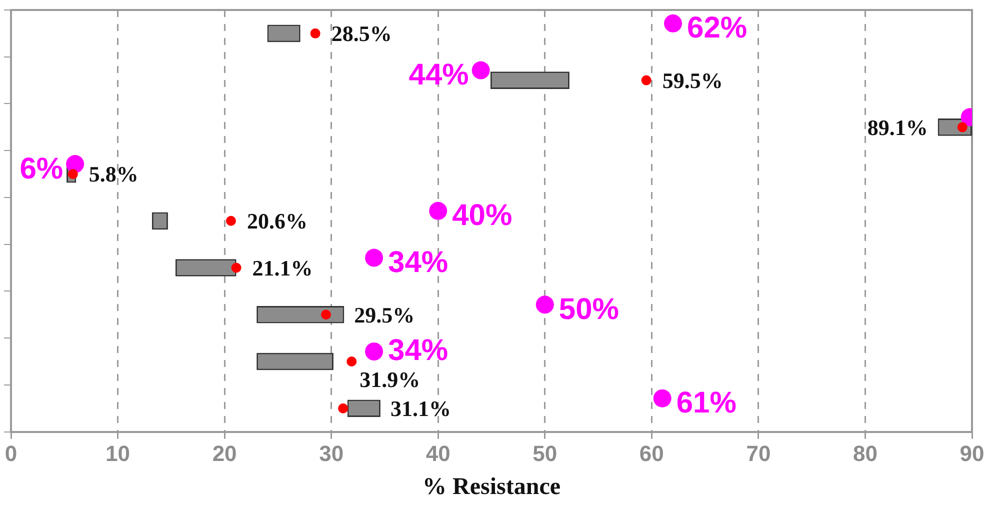 The width and height of the screenshot is (988, 506). I want to click on data-label: 31.9%, so click(390, 379).